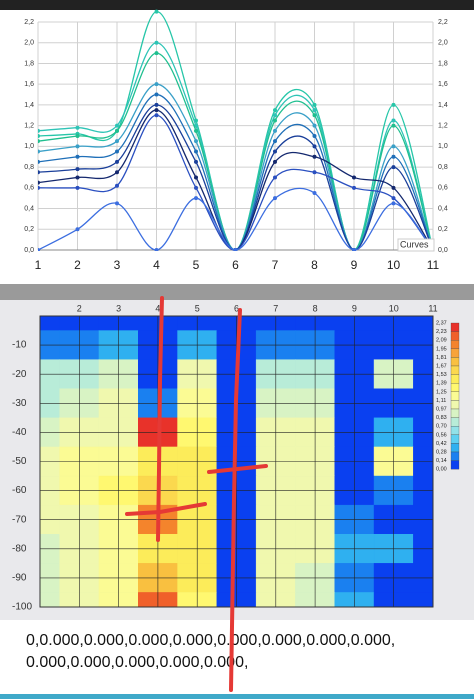  I want to click on x-tick-label: 2, so click(79, 308).